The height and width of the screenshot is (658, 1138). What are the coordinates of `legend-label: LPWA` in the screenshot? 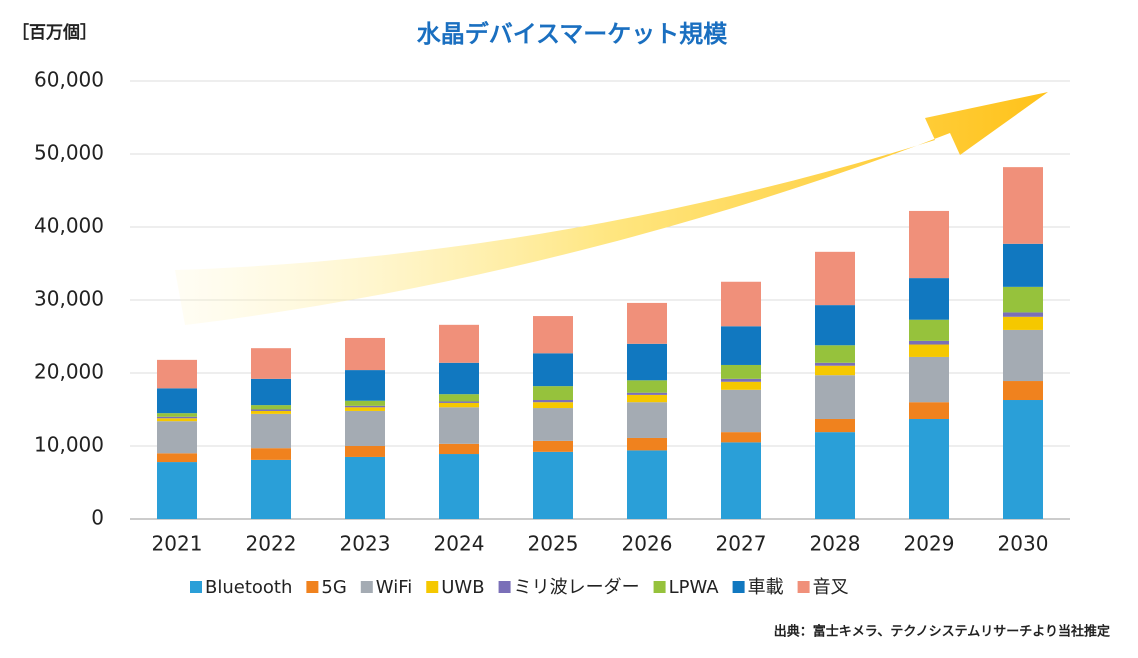 It's located at (694, 587).